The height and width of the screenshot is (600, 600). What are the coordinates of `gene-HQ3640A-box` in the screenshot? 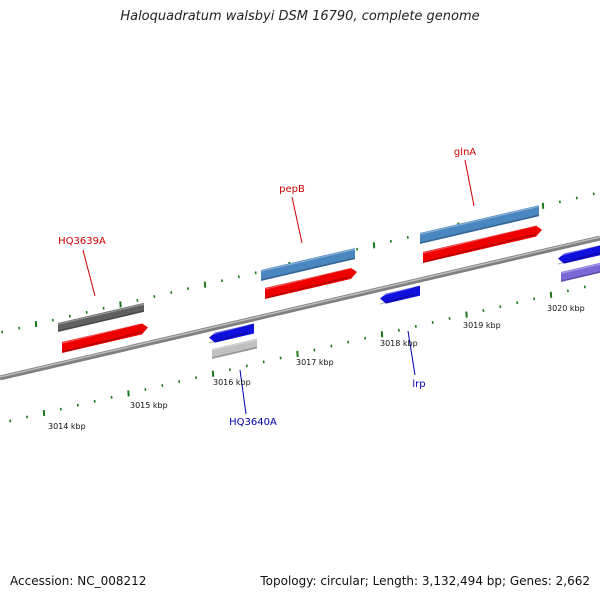 It's located at (234, 349).